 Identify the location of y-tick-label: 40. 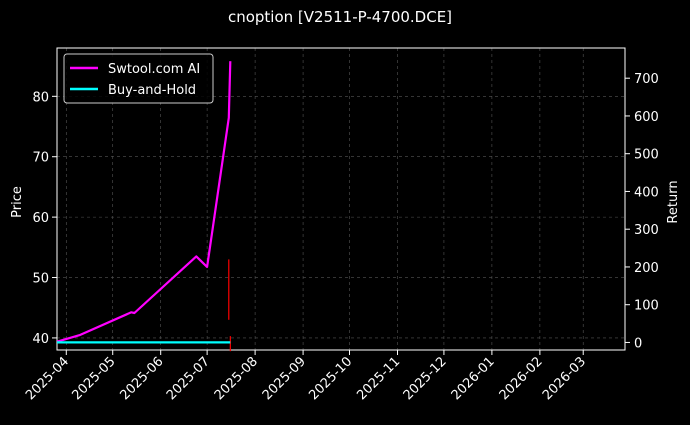
(40, 339).